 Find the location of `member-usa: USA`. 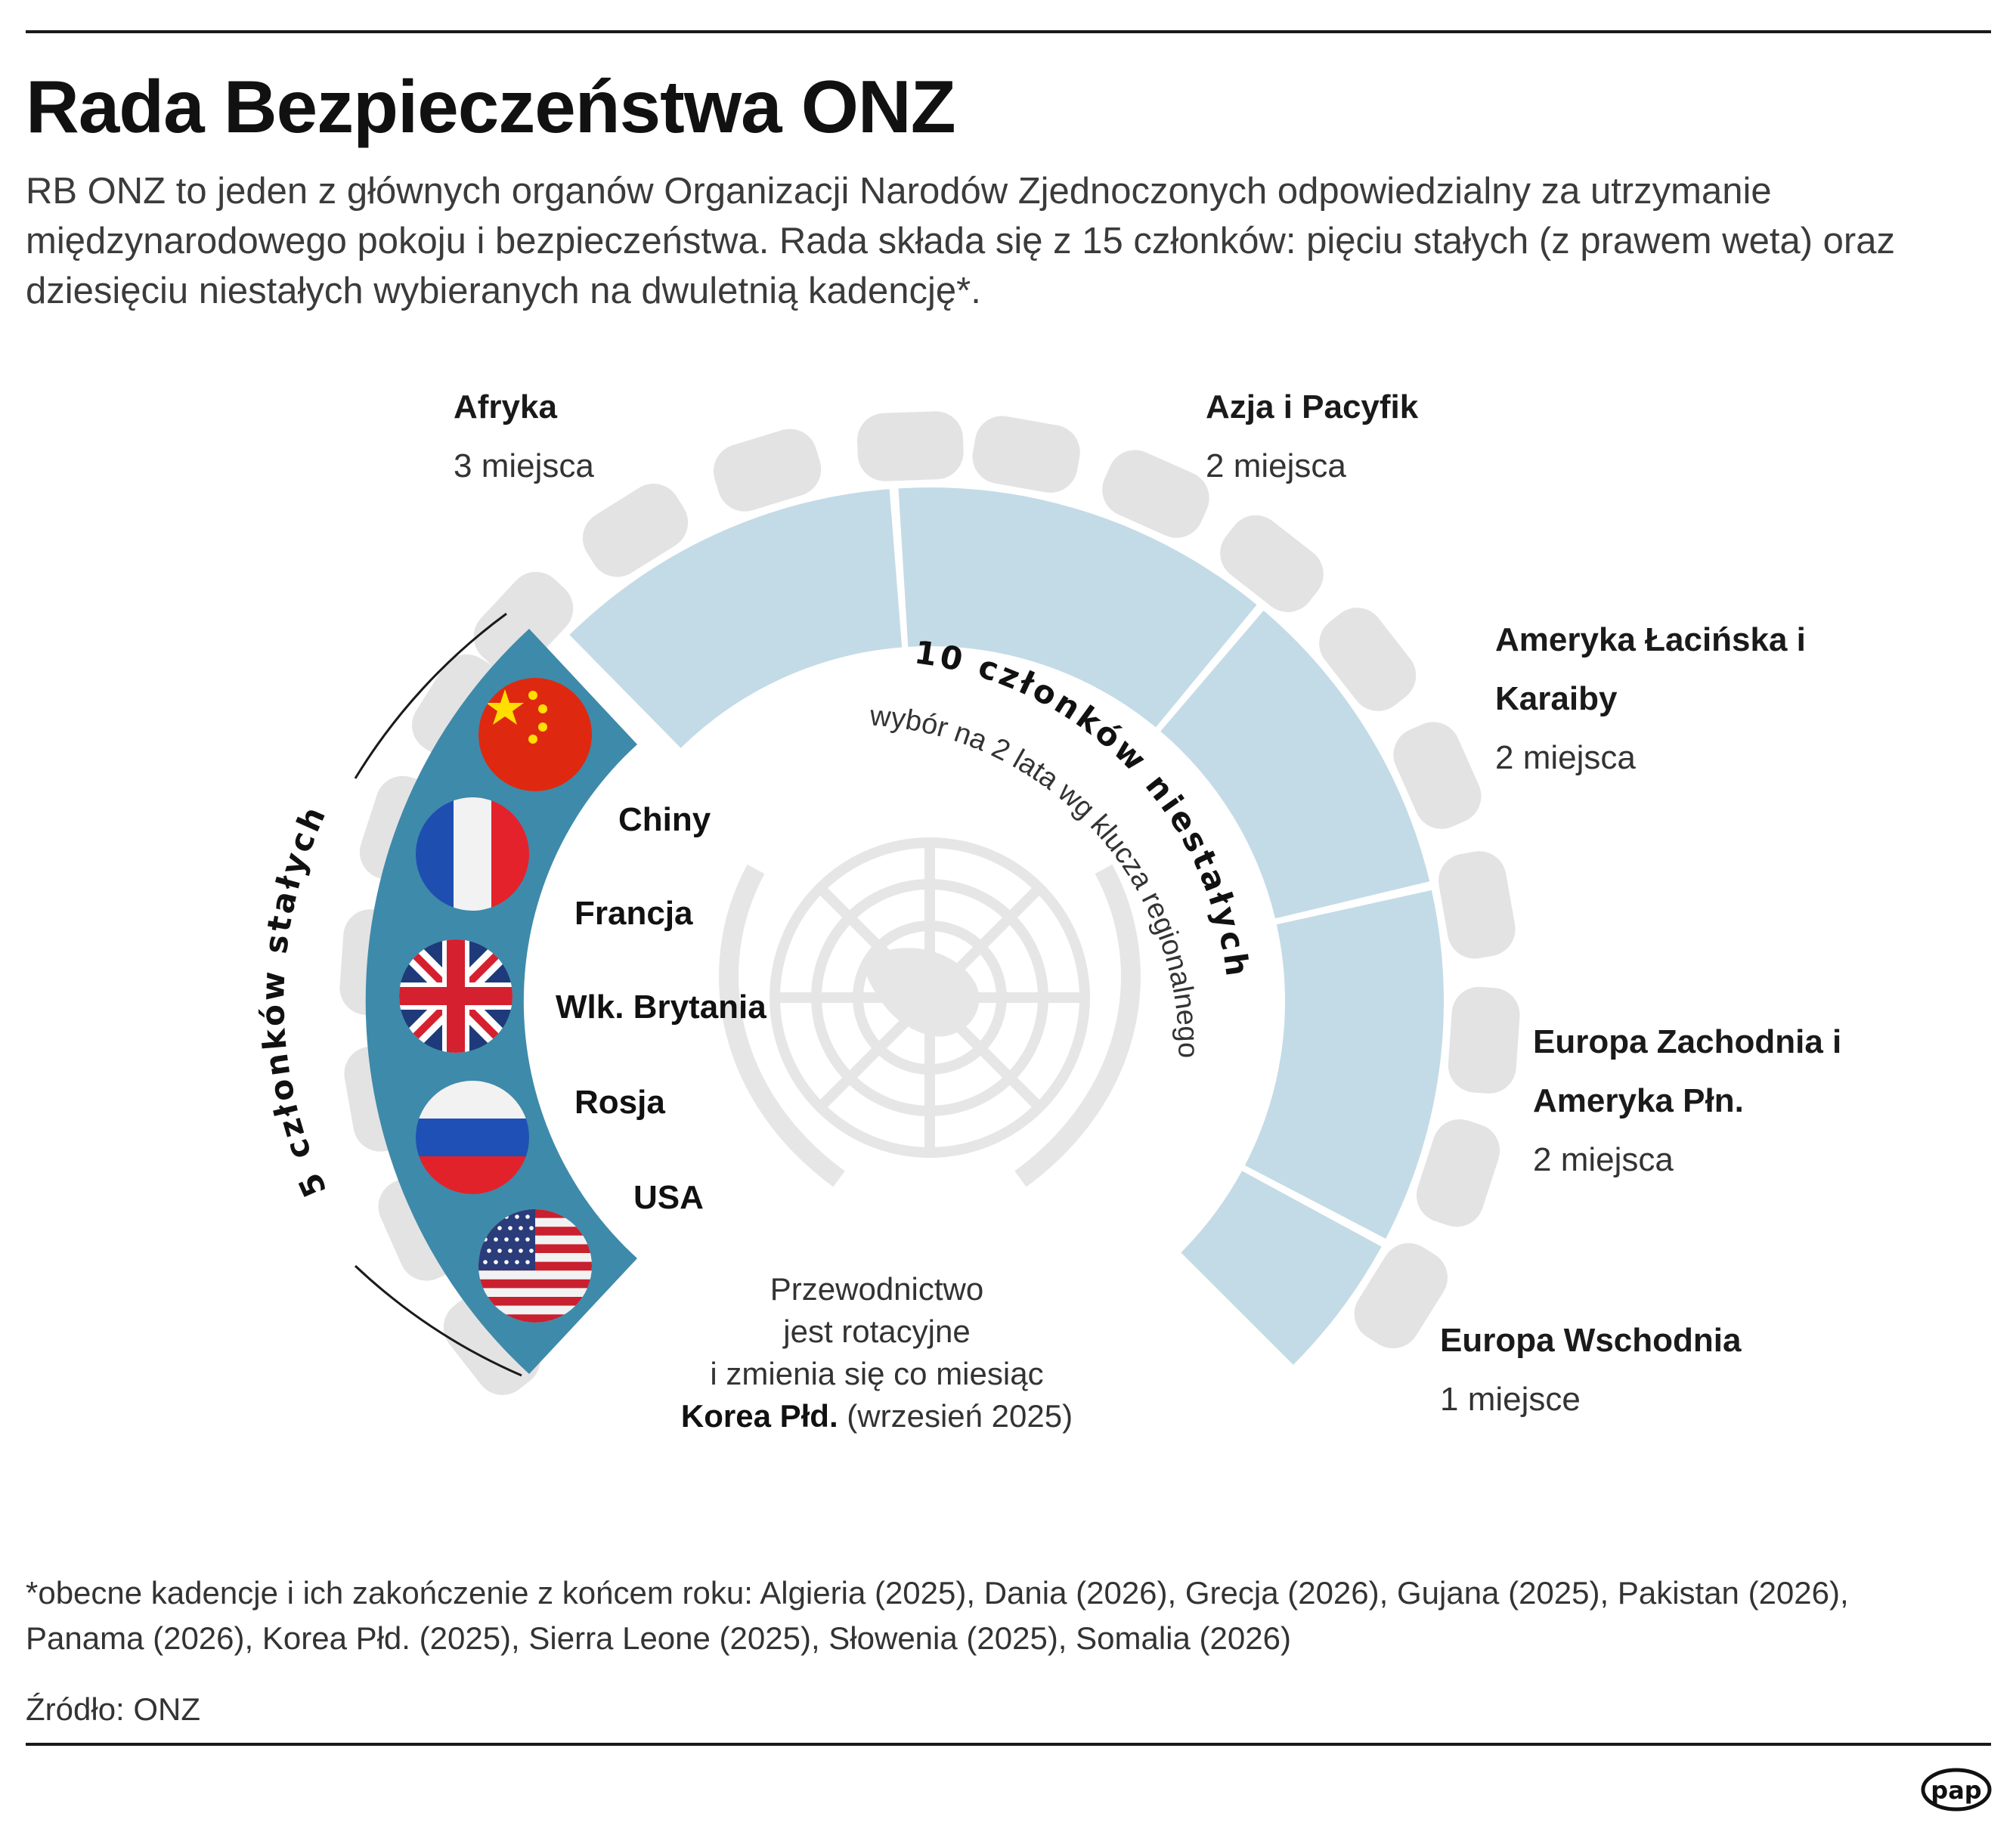

member-usa: USA is located at coordinates (668, 1198).